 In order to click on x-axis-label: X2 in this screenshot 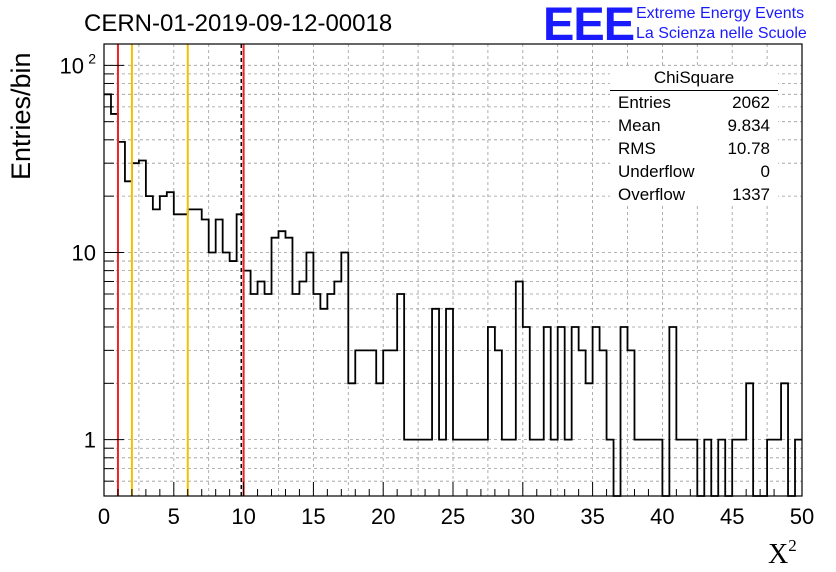, I will do `click(782, 553)`.